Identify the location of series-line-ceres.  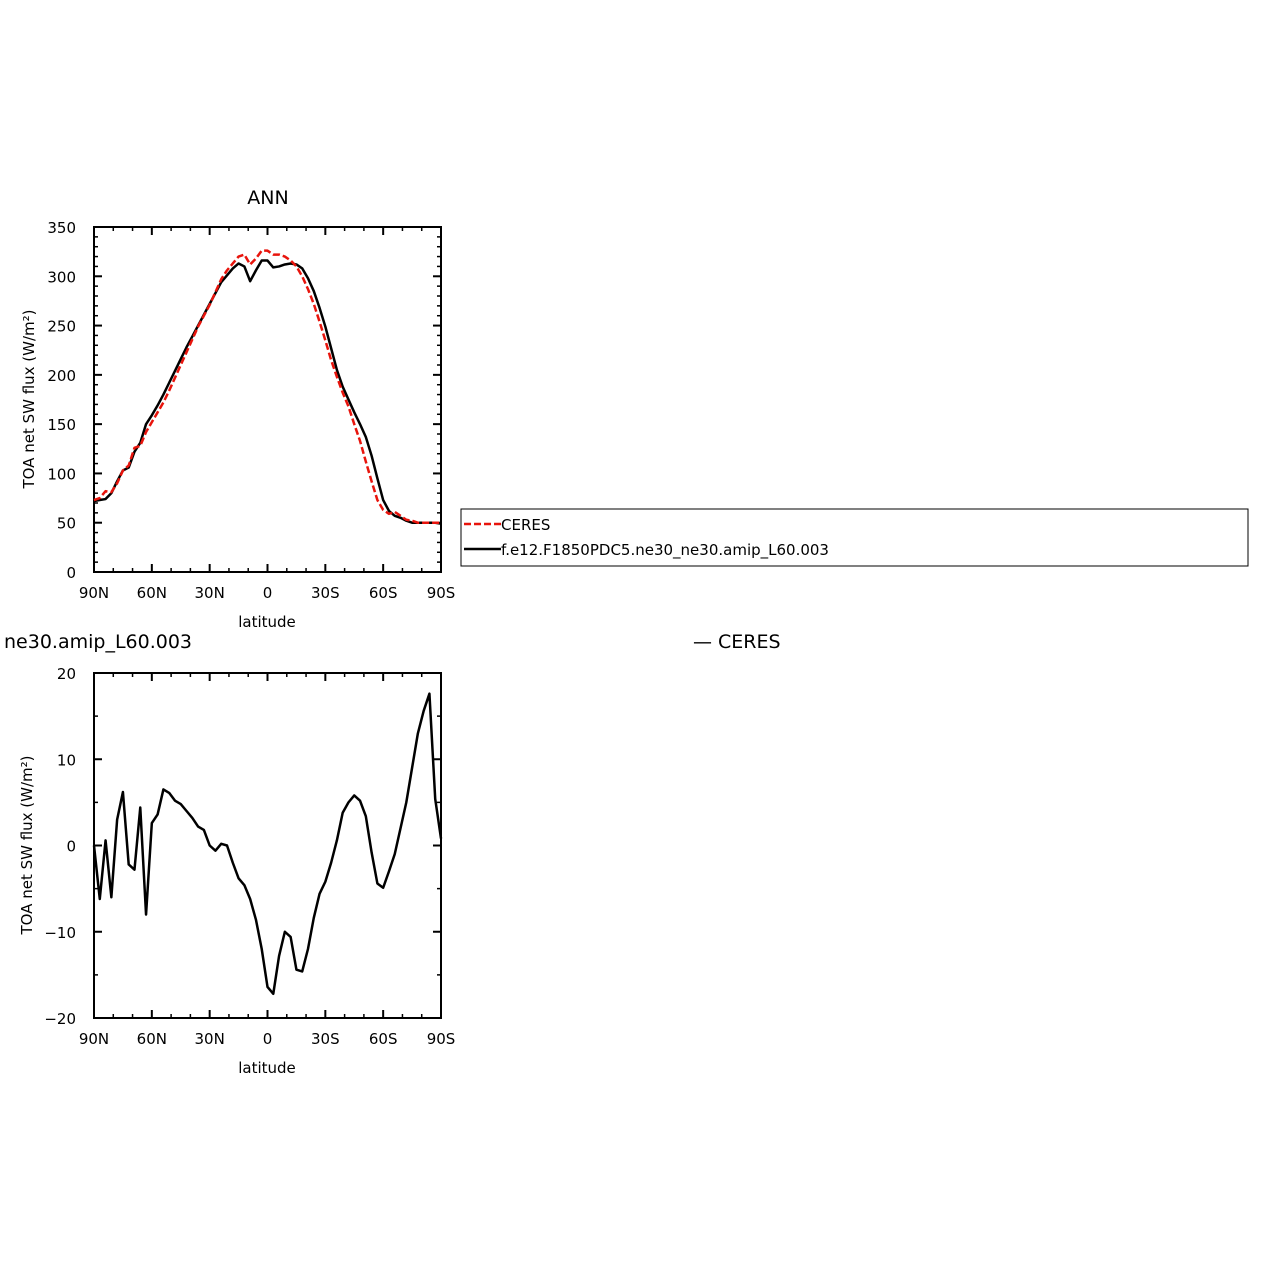
(267, 386).